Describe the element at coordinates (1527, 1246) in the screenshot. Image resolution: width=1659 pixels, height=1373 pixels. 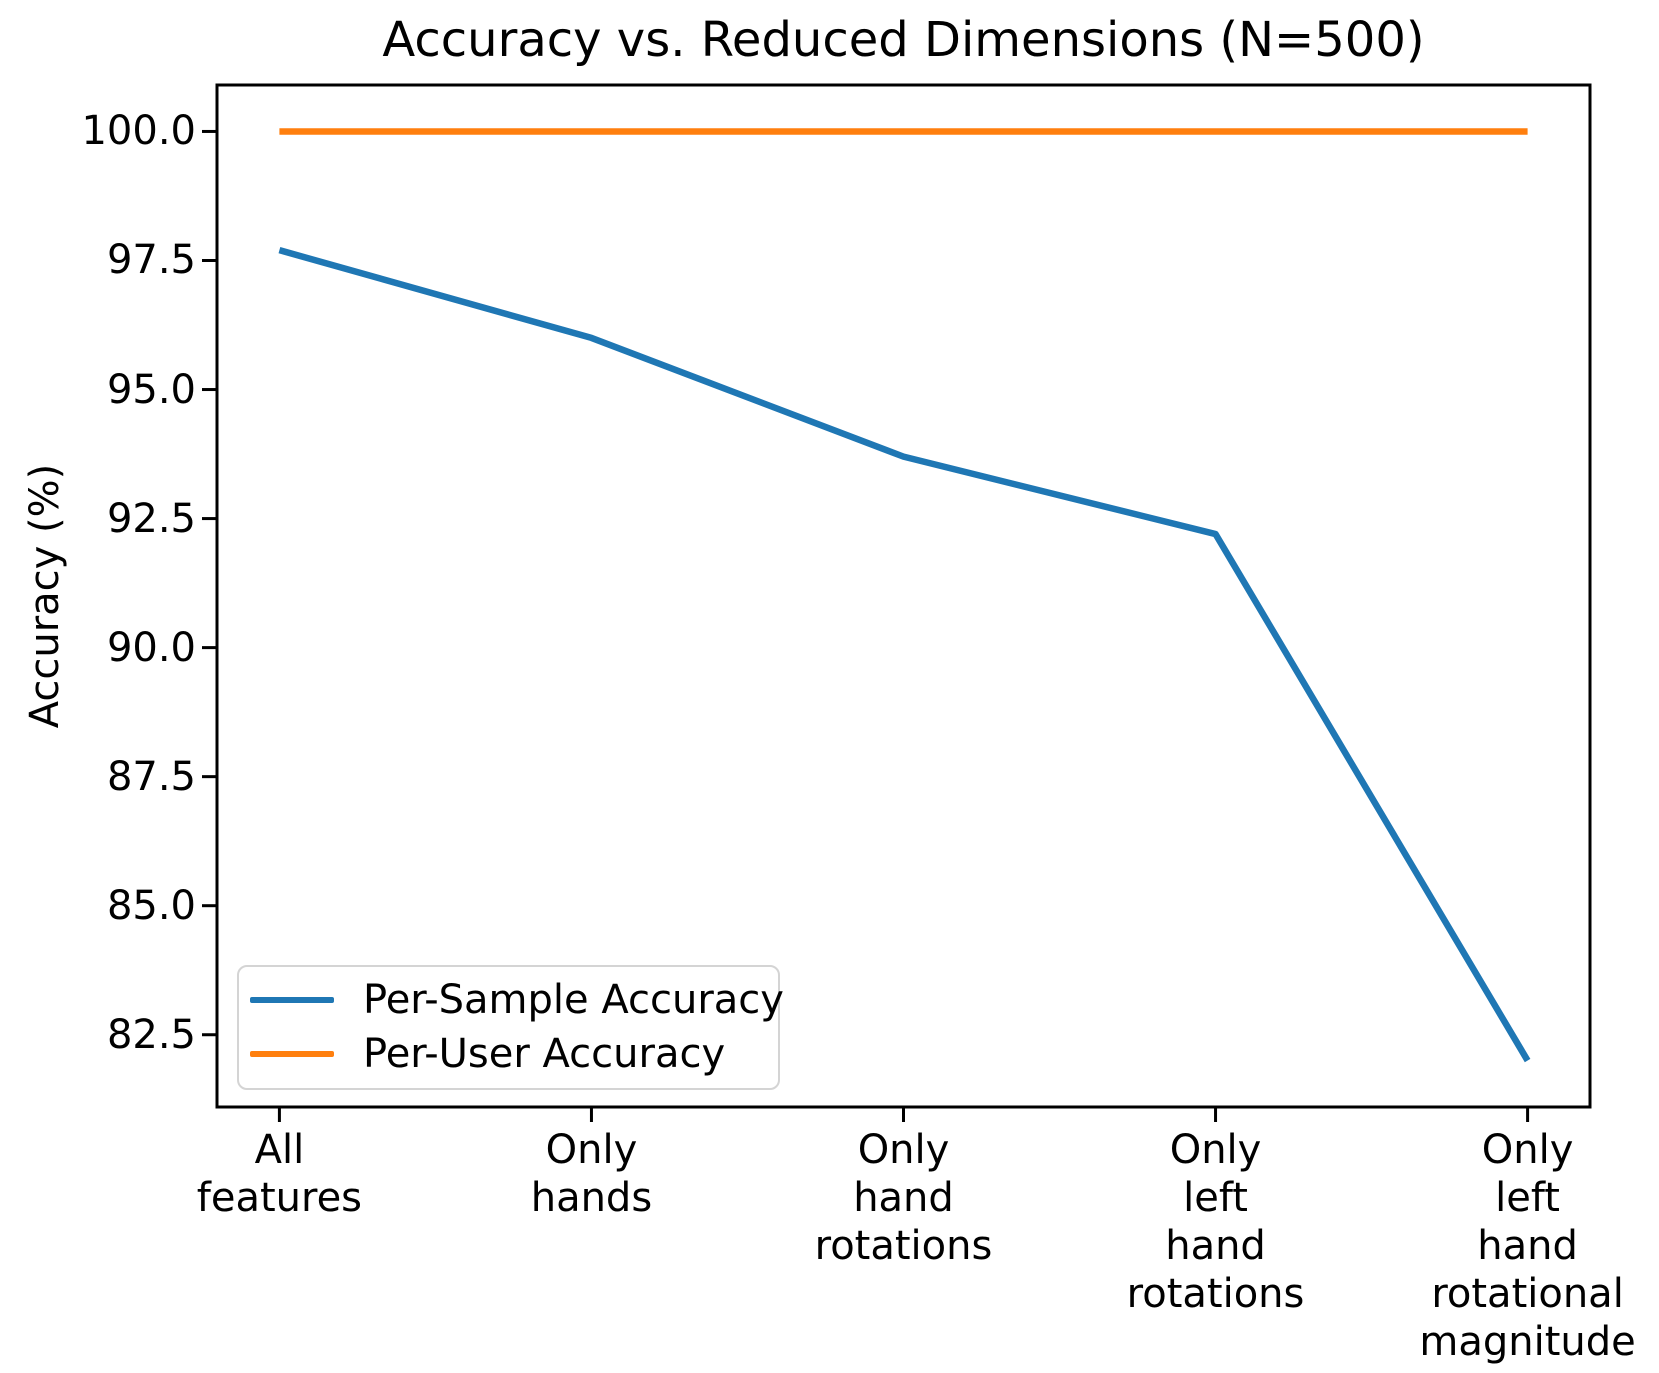
I see `x-tick-label: Only left hand rotational magnitude` at that location.